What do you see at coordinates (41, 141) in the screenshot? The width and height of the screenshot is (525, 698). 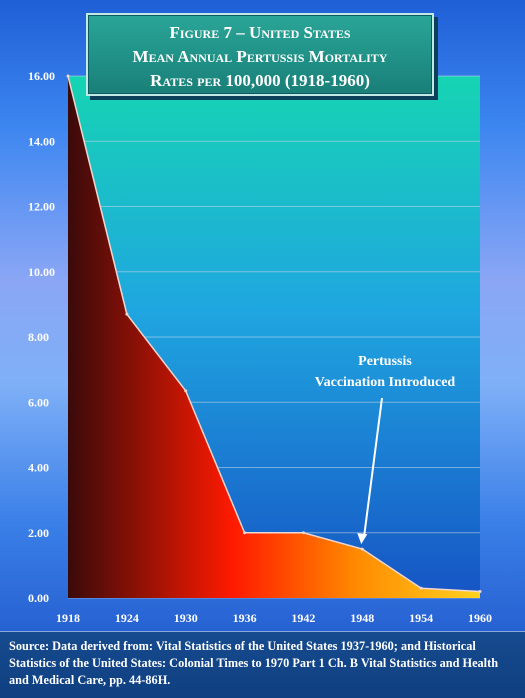 I see `y-tick-label: 14.00` at bounding box center [41, 141].